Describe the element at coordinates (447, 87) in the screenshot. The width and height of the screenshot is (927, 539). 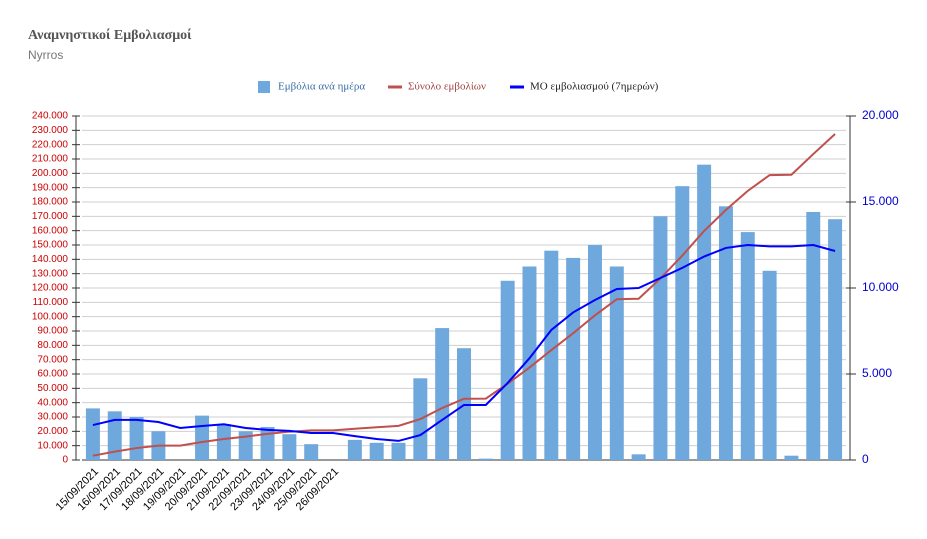
I see `legend-label: Σύνολο εμβολίων` at that location.